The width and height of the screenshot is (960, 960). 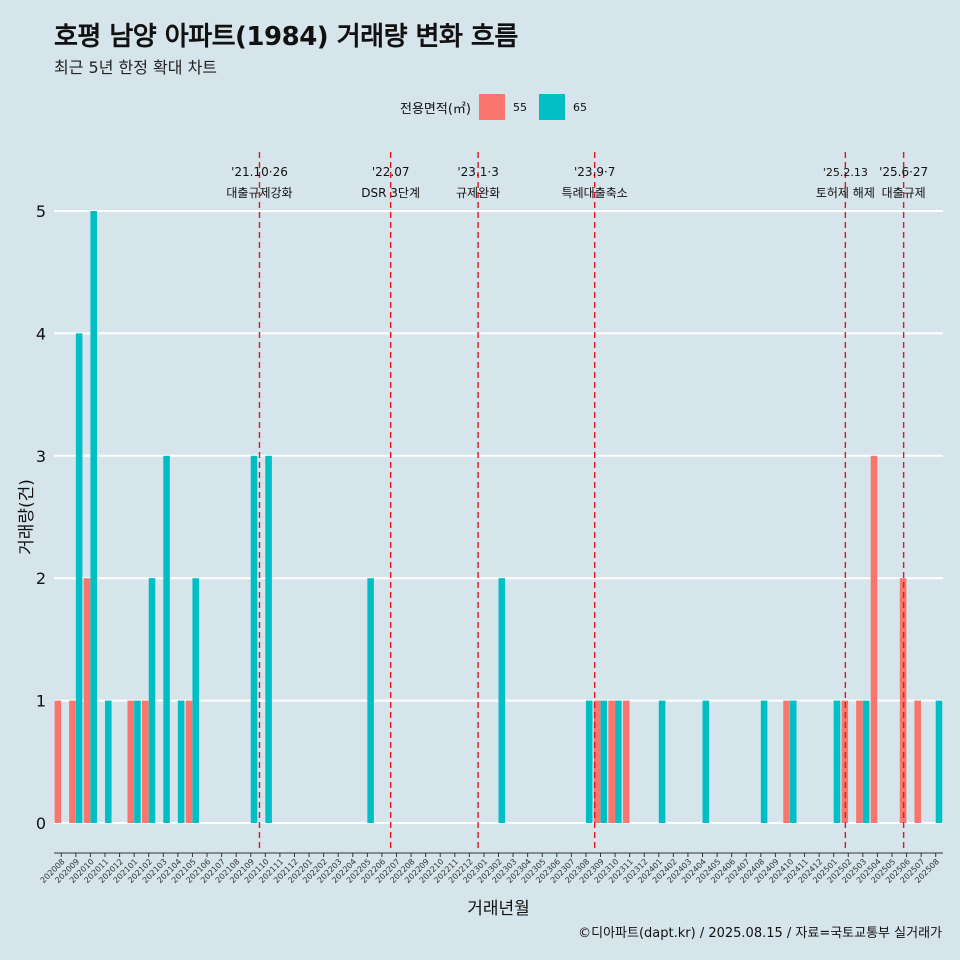 I want to click on legend: 전용면적(㎡) 55 65, so click(x=499, y=107).